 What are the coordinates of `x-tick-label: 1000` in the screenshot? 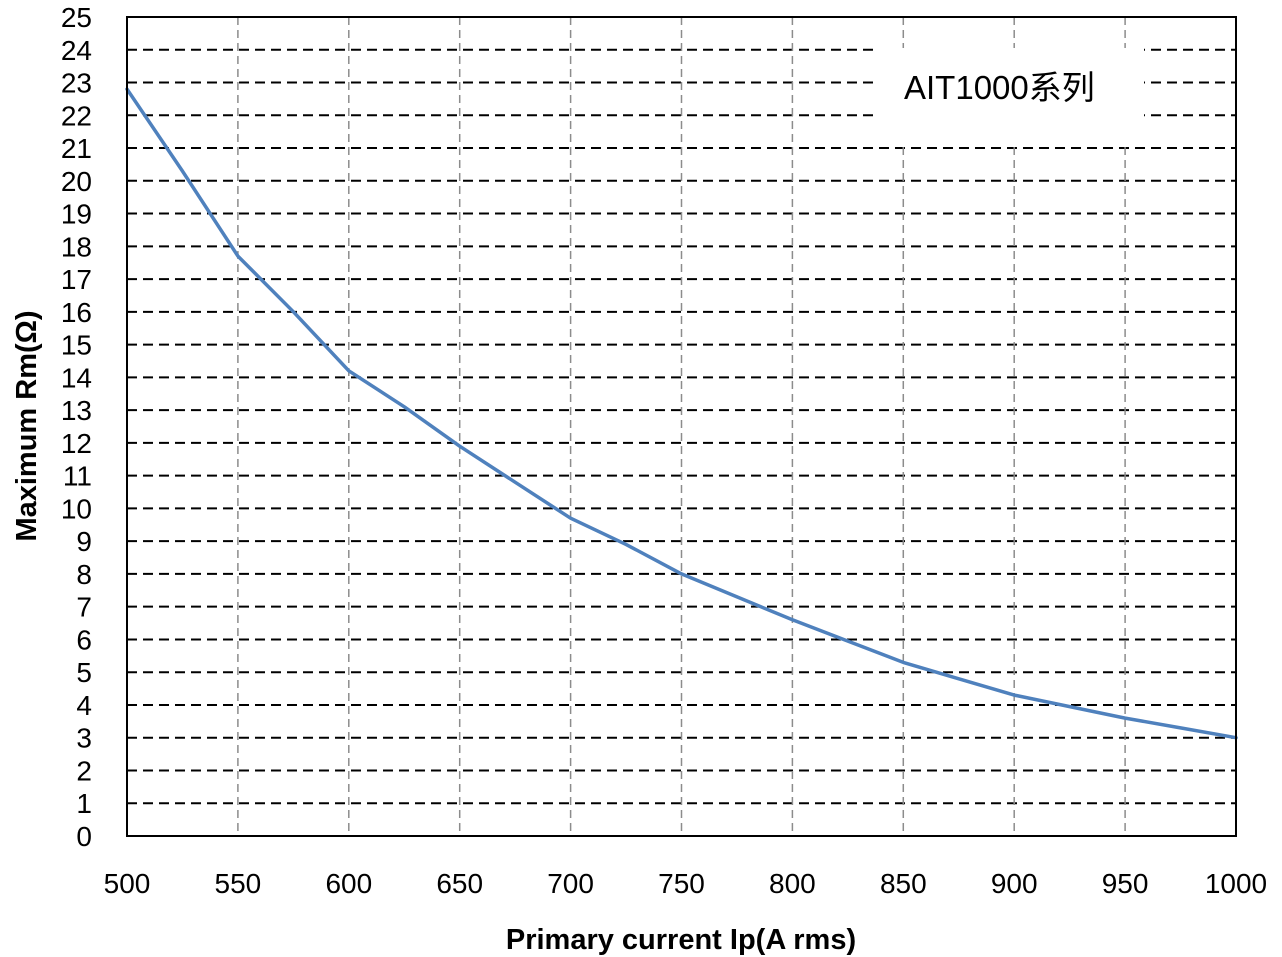 It's located at (1236, 883).